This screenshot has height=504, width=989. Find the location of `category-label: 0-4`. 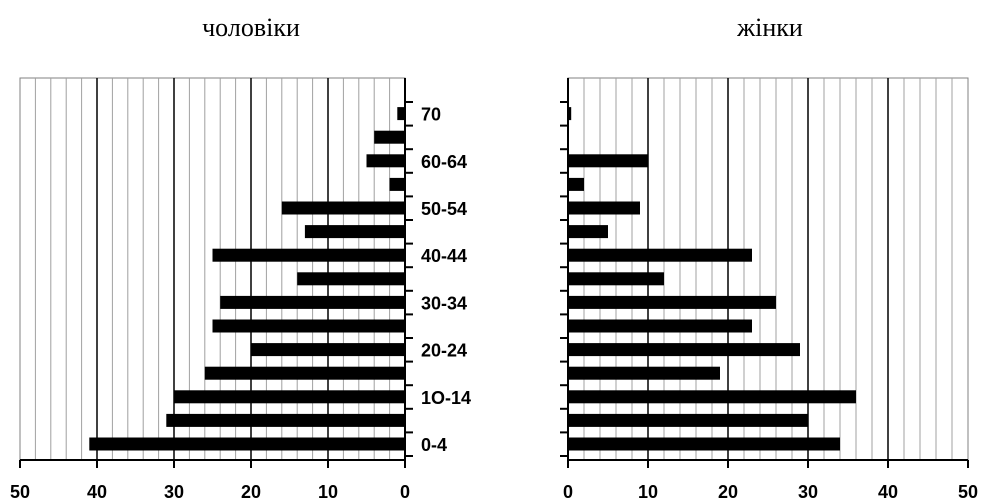

category-label: 0-4 is located at coordinates (434, 445).